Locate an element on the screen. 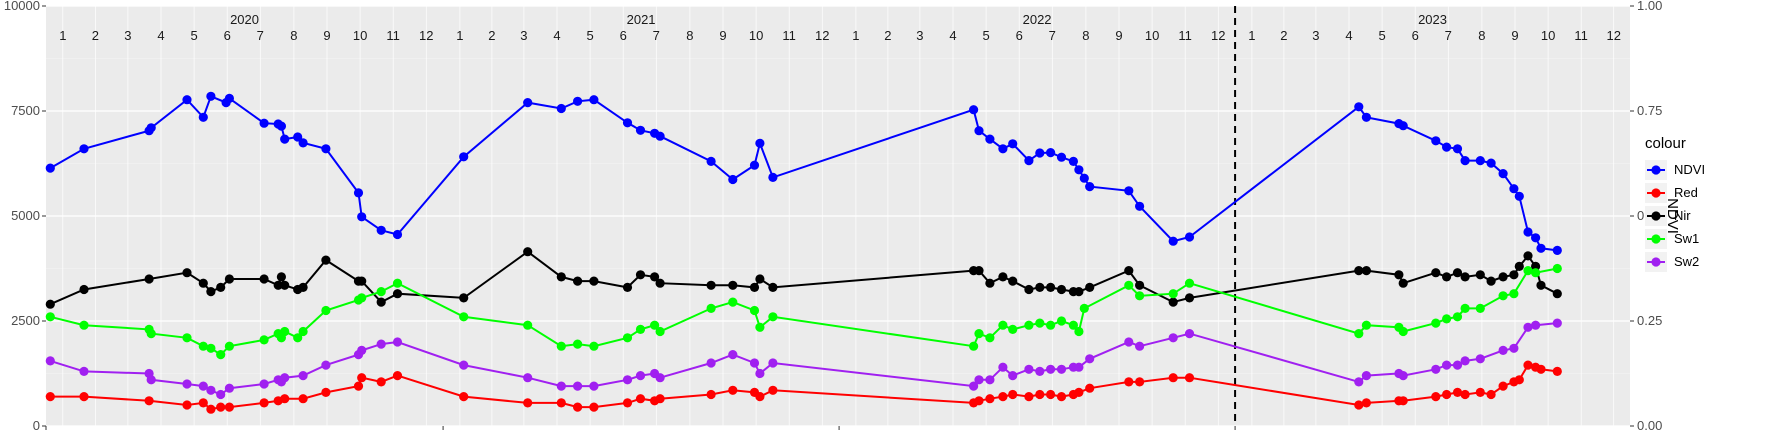 The image size is (1773, 442). legend-label: Sw2 is located at coordinates (1686, 261).